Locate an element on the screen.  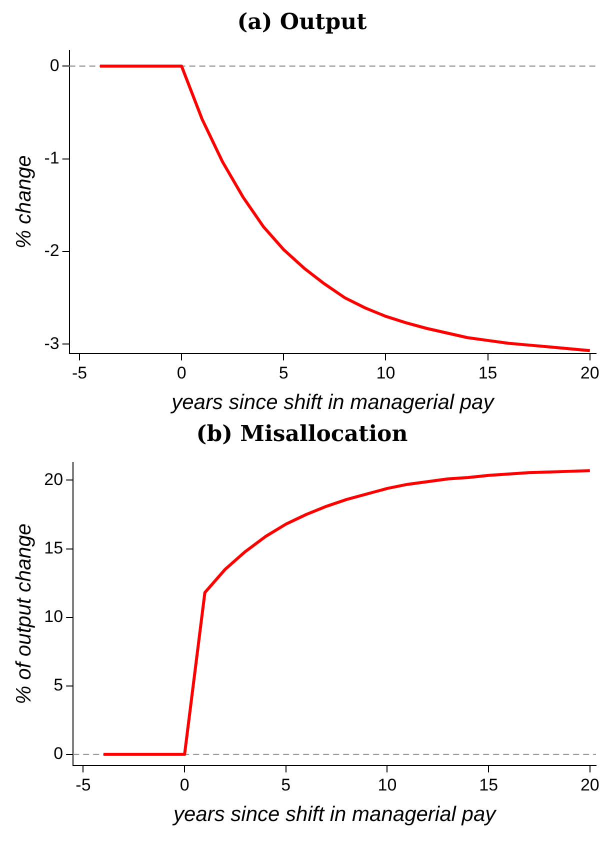
y-tick-label: 15 is located at coordinates (54, 548).